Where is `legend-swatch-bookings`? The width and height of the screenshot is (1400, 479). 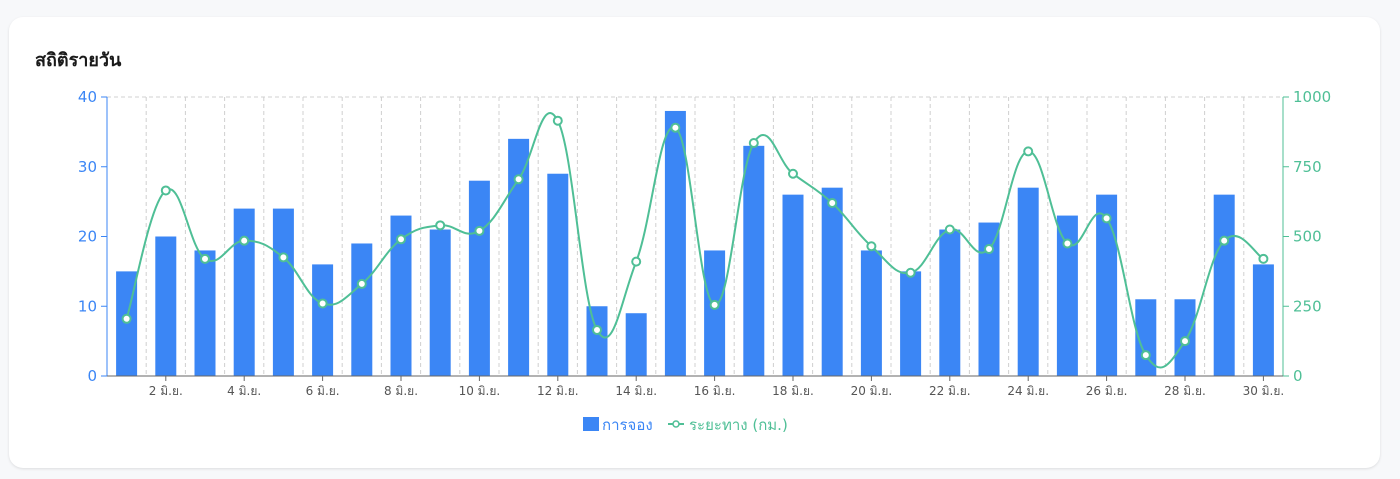 legend-swatch-bookings is located at coordinates (591, 424).